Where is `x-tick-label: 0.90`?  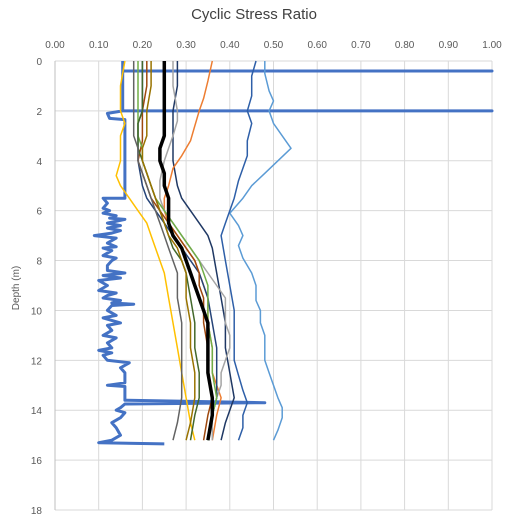
x-tick-label: 0.90 is located at coordinates (449, 45).